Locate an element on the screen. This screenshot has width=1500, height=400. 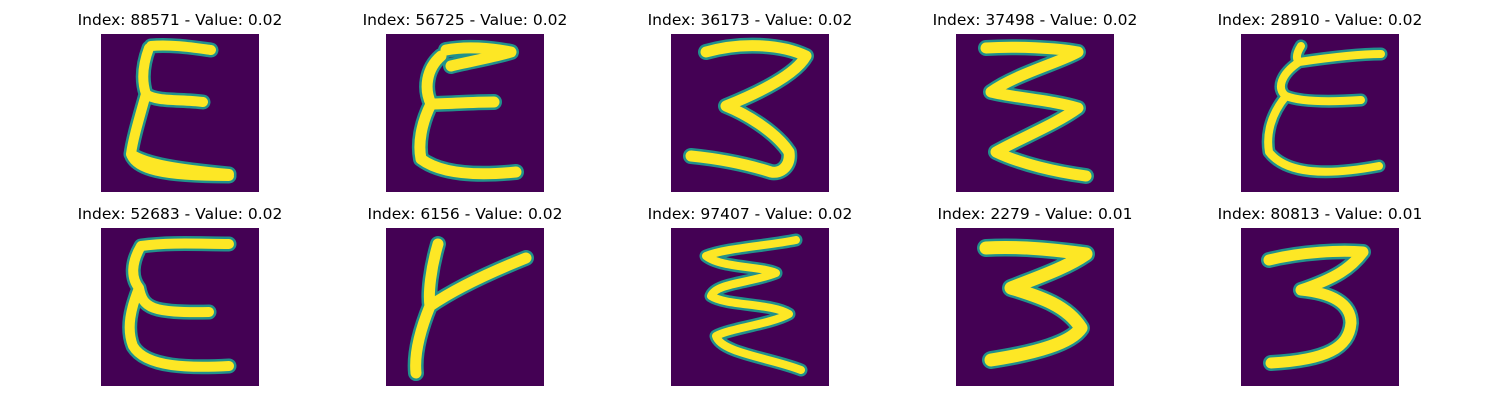
panel-10: Index: 80813 - Value: 0.01 is located at coordinates (1320, 296).